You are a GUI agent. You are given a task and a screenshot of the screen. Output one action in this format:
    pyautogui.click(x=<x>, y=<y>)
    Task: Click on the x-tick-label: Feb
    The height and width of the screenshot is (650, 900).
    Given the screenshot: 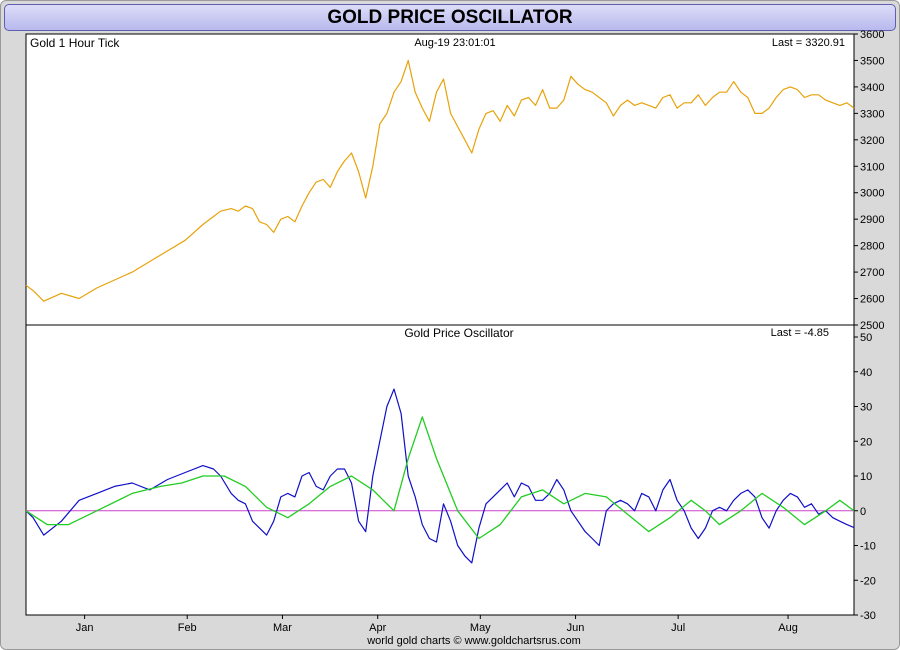 What is the action you would take?
    pyautogui.click(x=187, y=628)
    